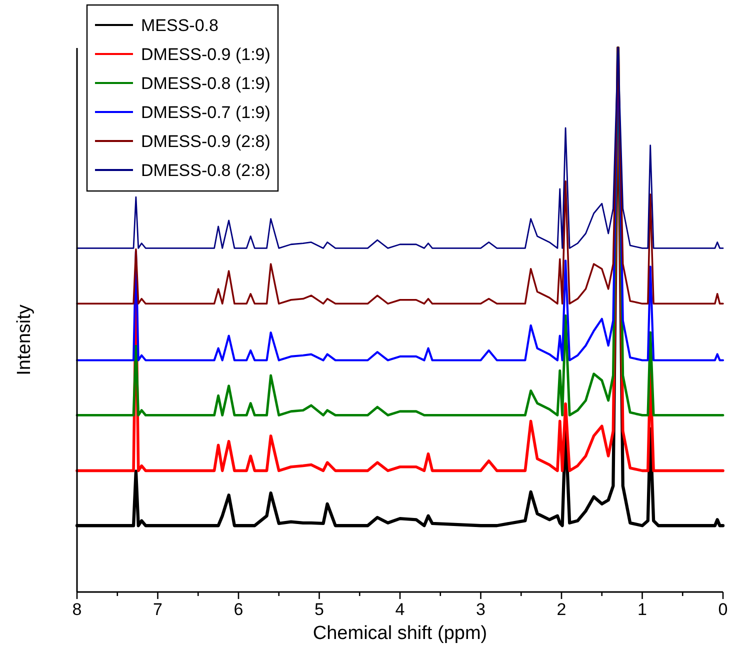 This screenshot has width=730, height=651. What do you see at coordinates (319, 609) in the screenshot?
I see `x-tick-label: 5` at bounding box center [319, 609].